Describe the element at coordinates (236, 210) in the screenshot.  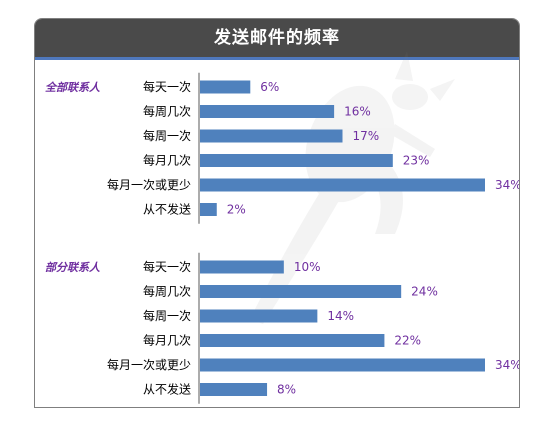
I see `data-label: 2%` at that location.